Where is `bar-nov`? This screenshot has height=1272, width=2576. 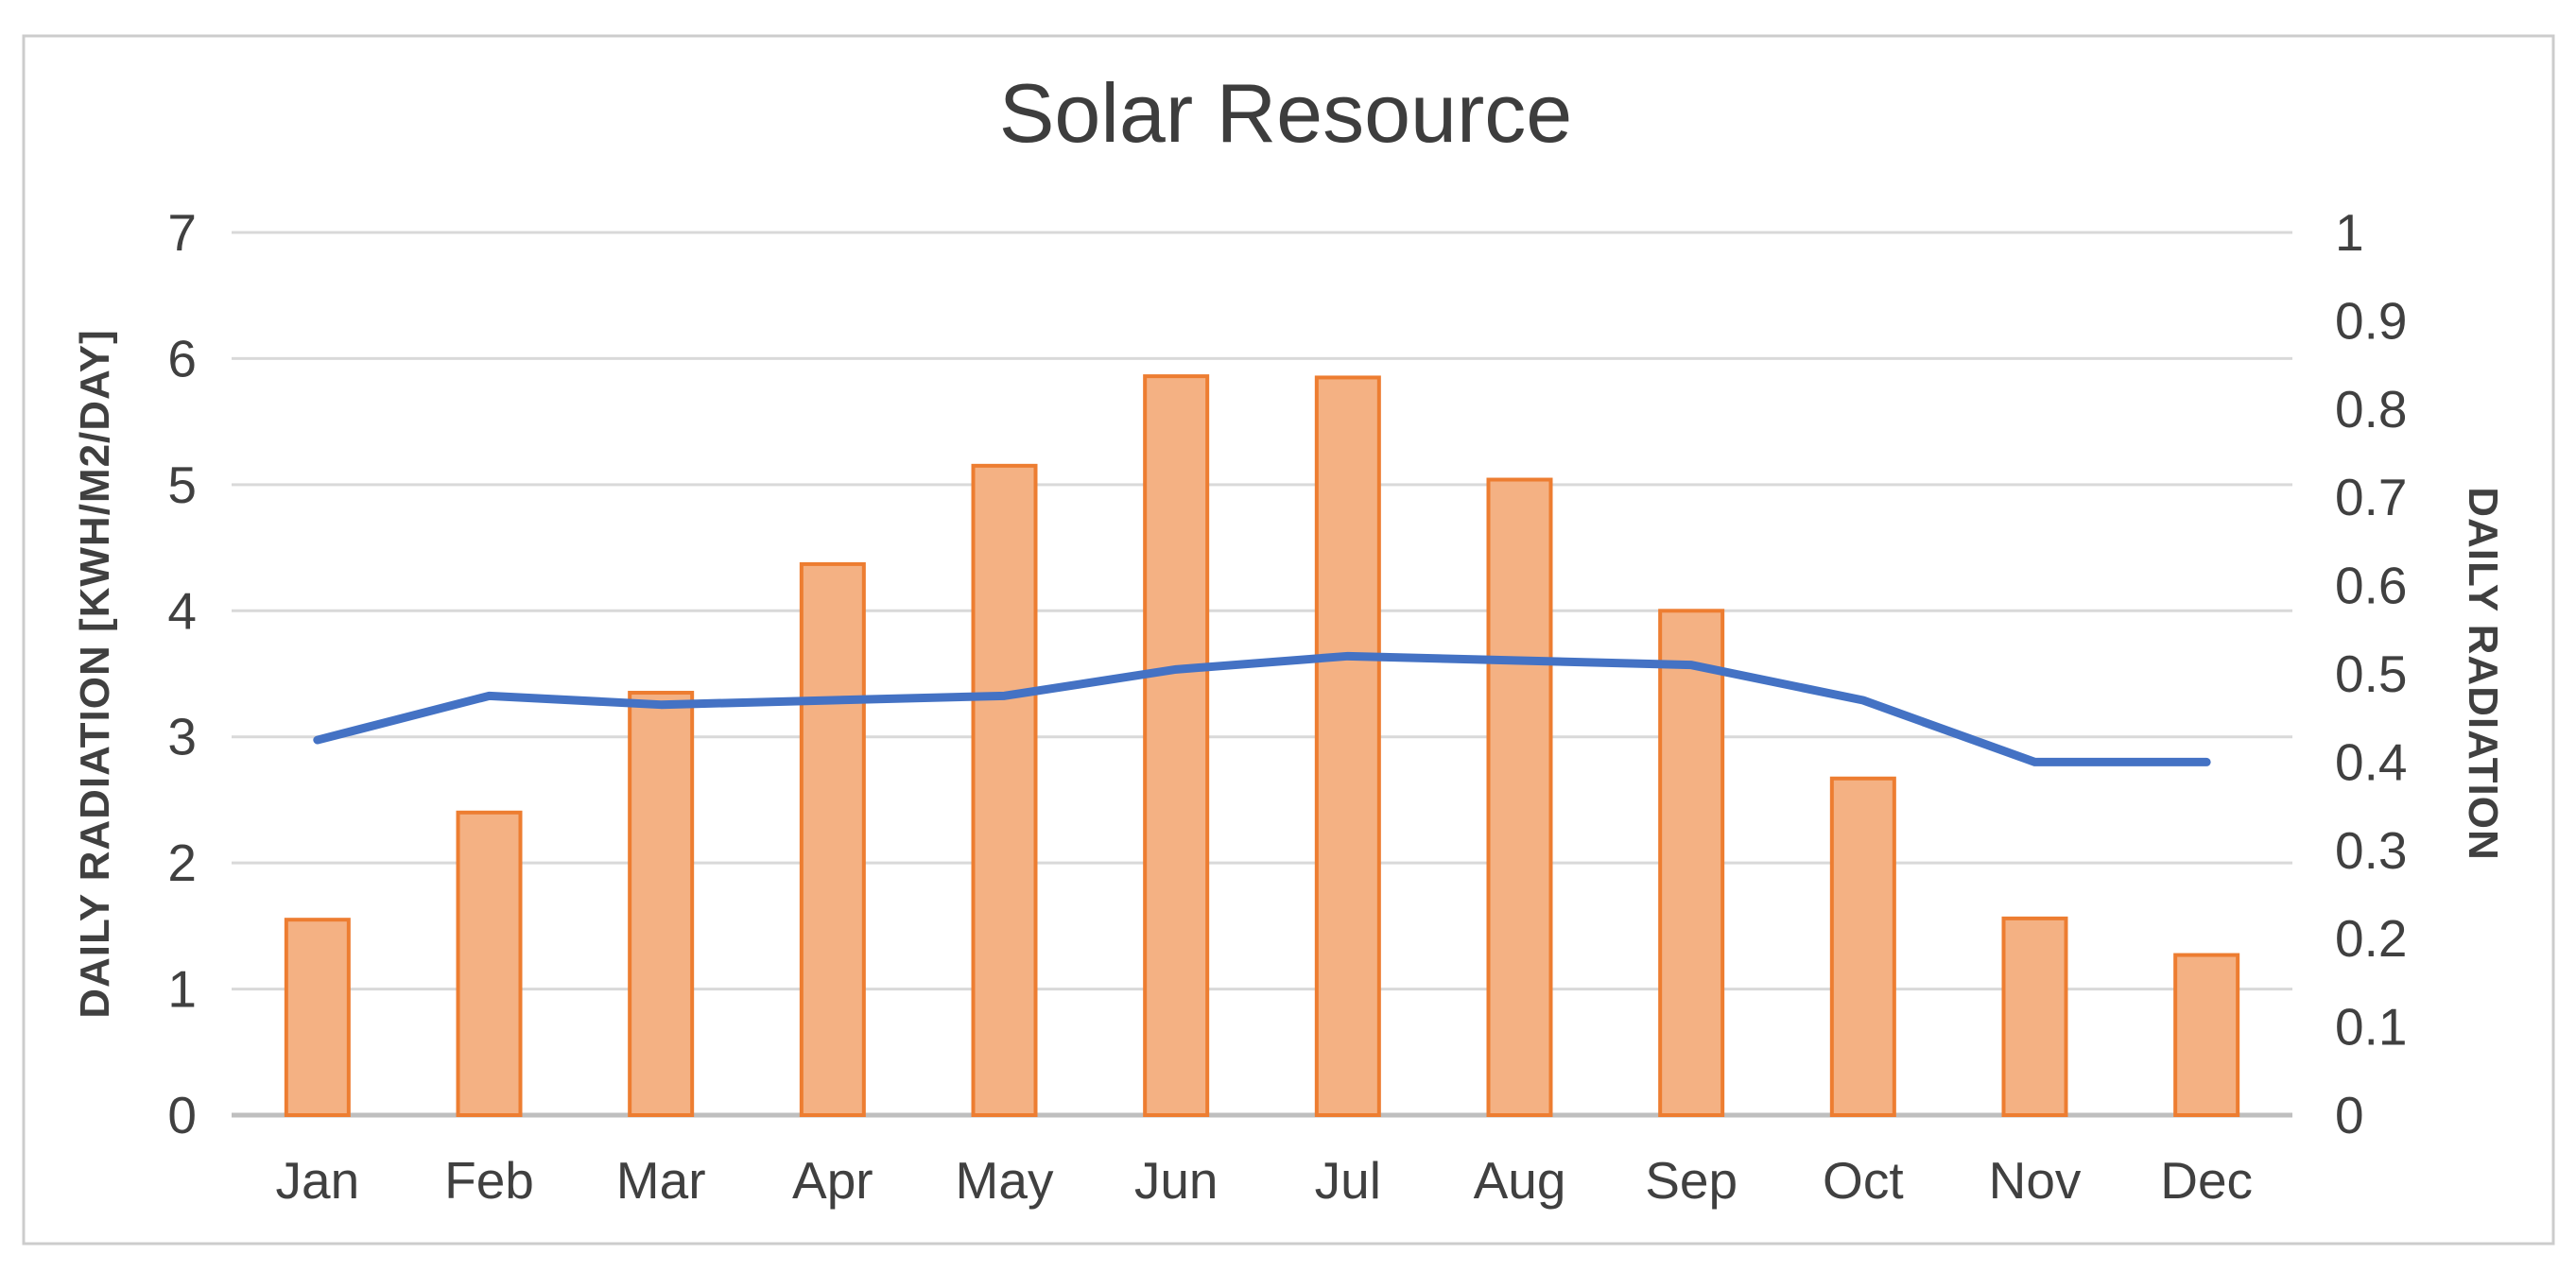 bar-nov is located at coordinates (2034, 1017).